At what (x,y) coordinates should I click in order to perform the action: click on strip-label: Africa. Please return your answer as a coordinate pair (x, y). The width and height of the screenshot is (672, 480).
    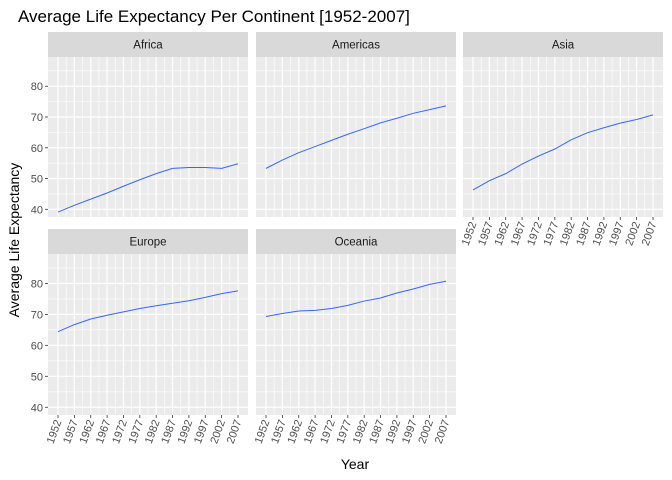
    Looking at the image, I should click on (148, 46).